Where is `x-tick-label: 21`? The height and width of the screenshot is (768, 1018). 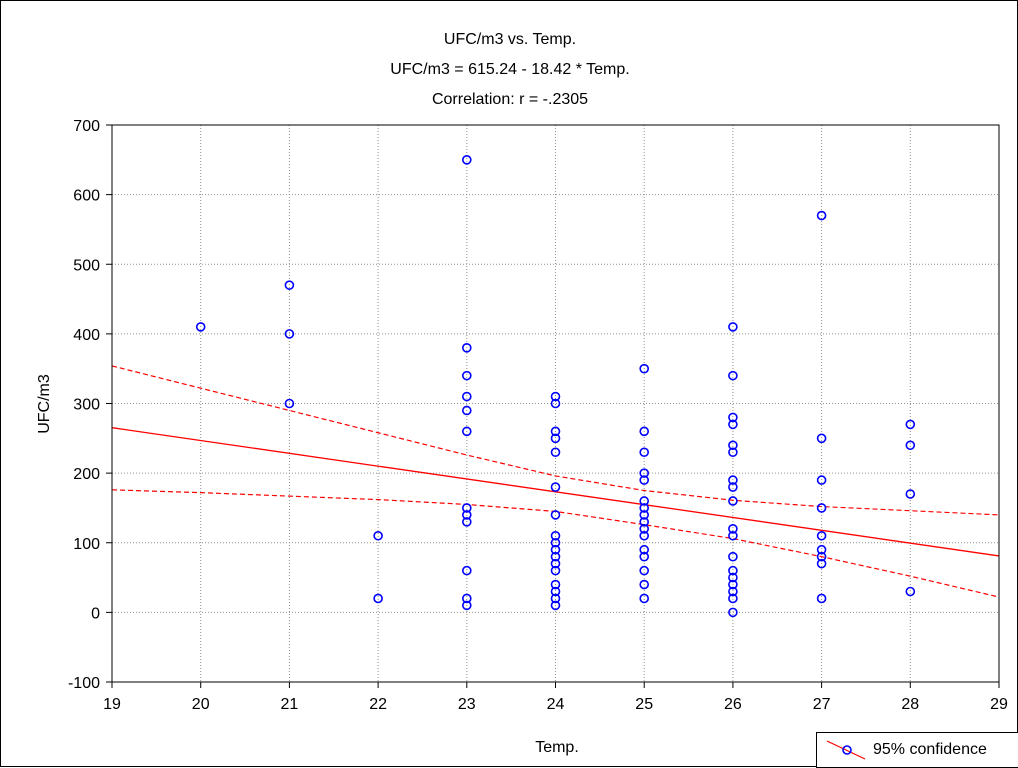 x-tick-label: 21 is located at coordinates (290, 704).